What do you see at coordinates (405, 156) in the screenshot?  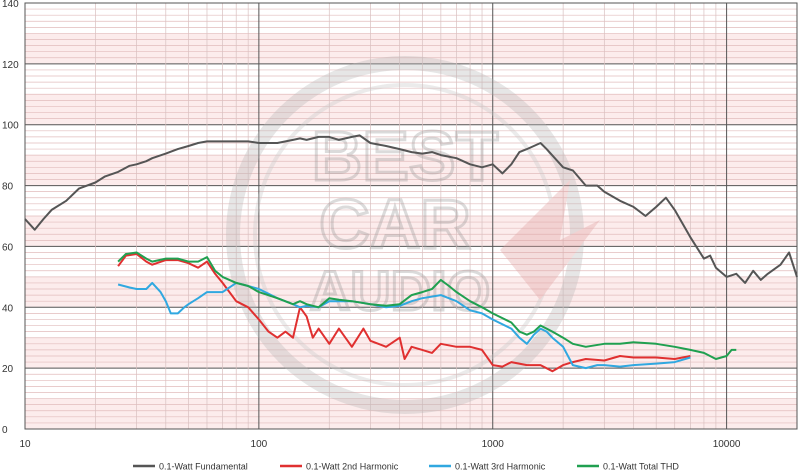 I see `watermark-text-line-1: BEST` at bounding box center [405, 156].